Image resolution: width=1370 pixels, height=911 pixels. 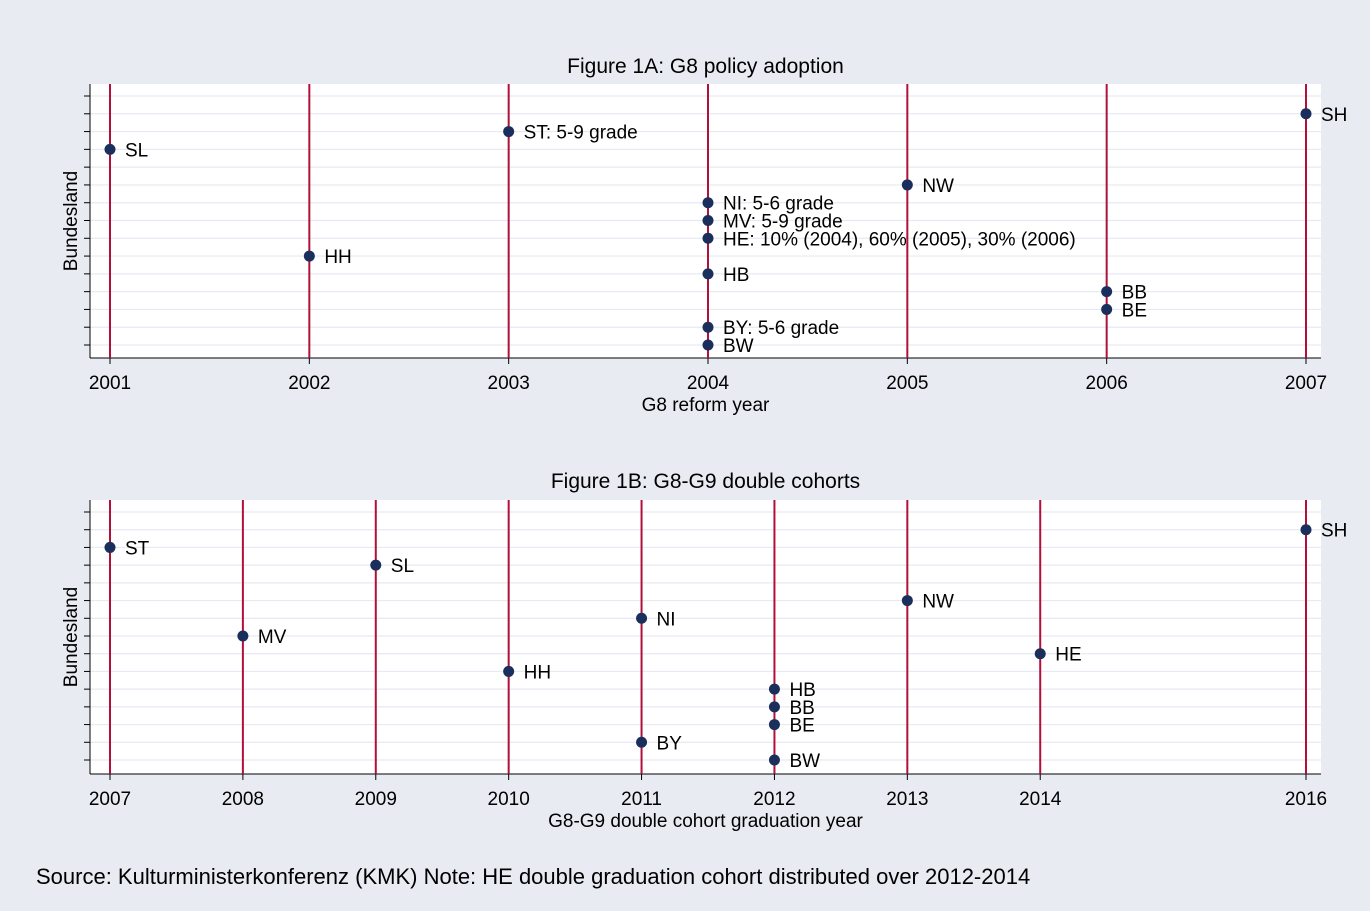 What do you see at coordinates (907, 383) in the screenshot?
I see `x-tick-label: 2005` at bounding box center [907, 383].